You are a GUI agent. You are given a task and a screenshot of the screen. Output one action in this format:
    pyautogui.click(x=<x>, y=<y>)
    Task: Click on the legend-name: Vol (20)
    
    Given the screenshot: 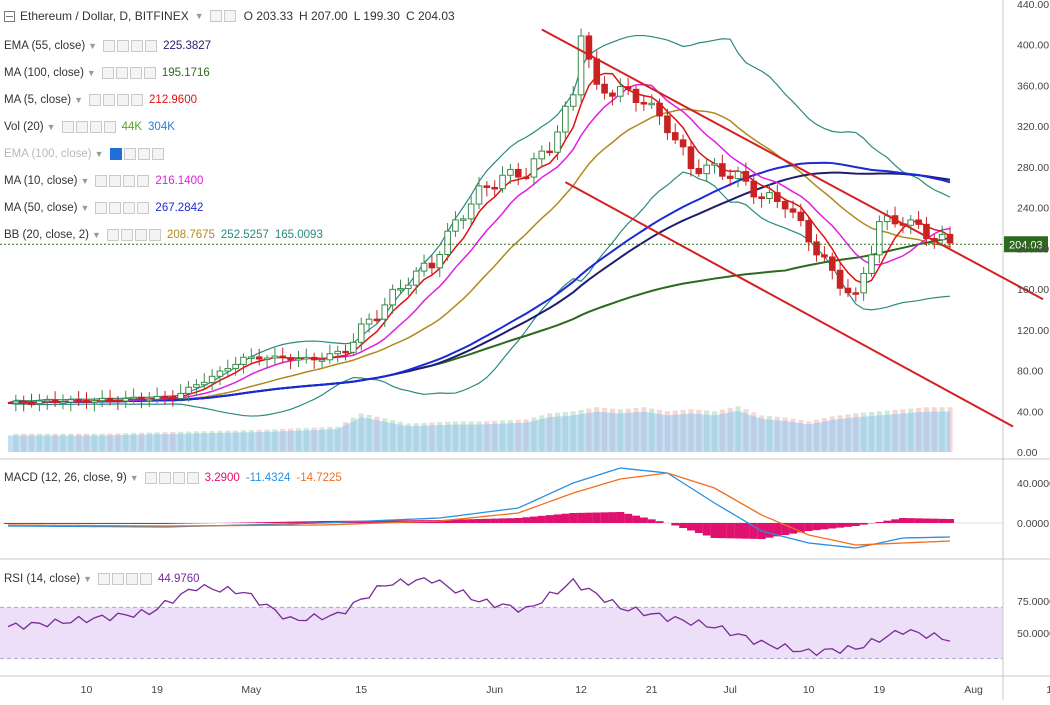 What is the action you would take?
    pyautogui.click(x=24, y=127)
    